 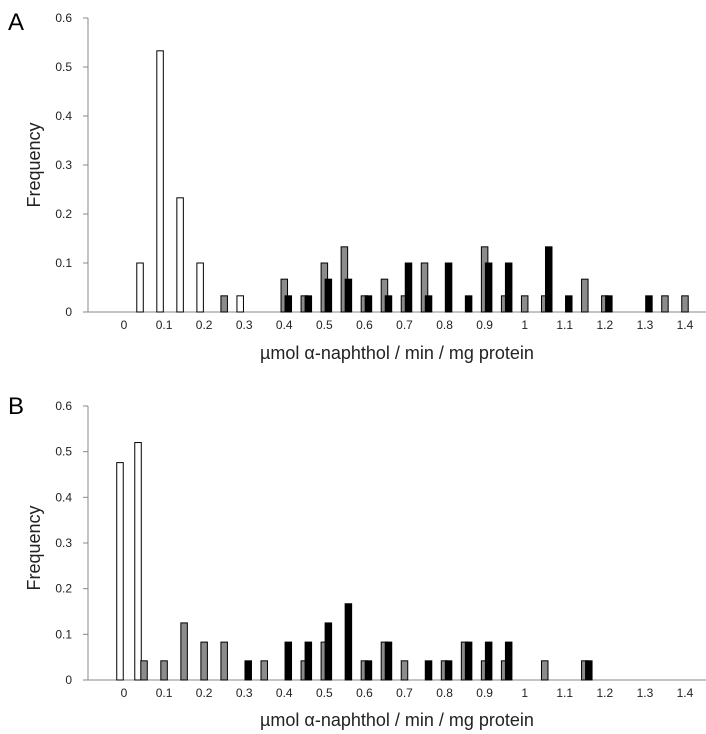 I want to click on panel-a-y-tick-label: 0.5, so click(x=63, y=67).